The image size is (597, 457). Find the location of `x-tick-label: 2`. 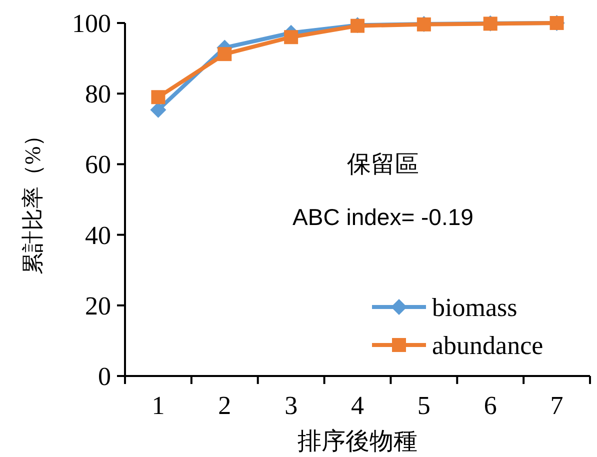

x-tick-label: 2 is located at coordinates (225, 405).